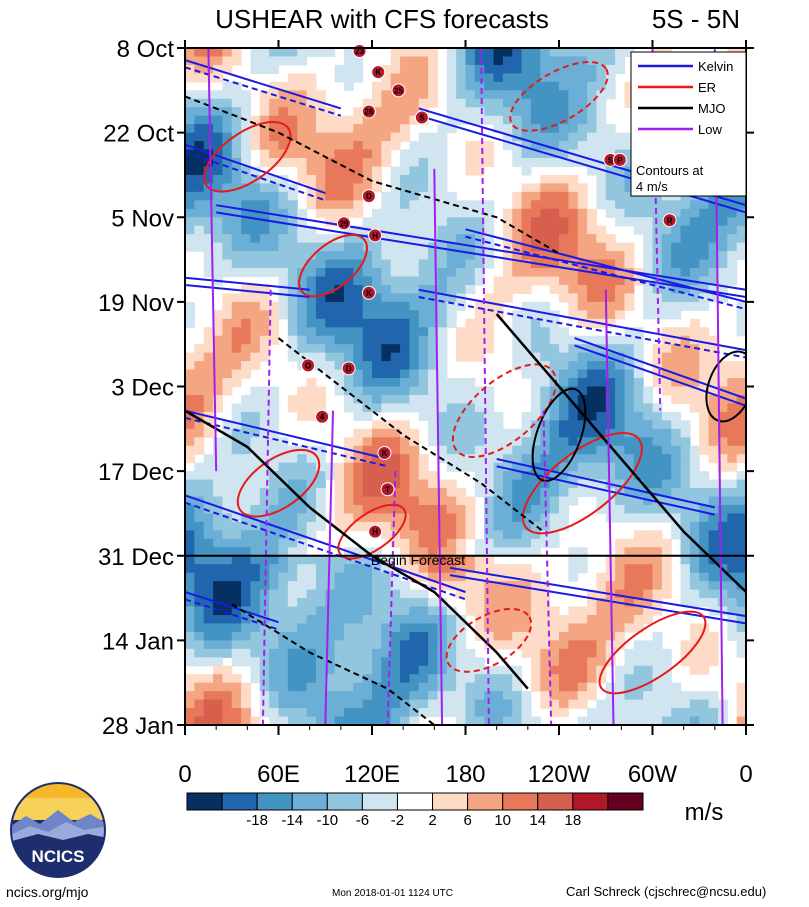 This screenshot has width=809, height=907. What do you see at coordinates (136, 557) in the screenshot?
I see `y-tick-label: 31 Dec` at bounding box center [136, 557].